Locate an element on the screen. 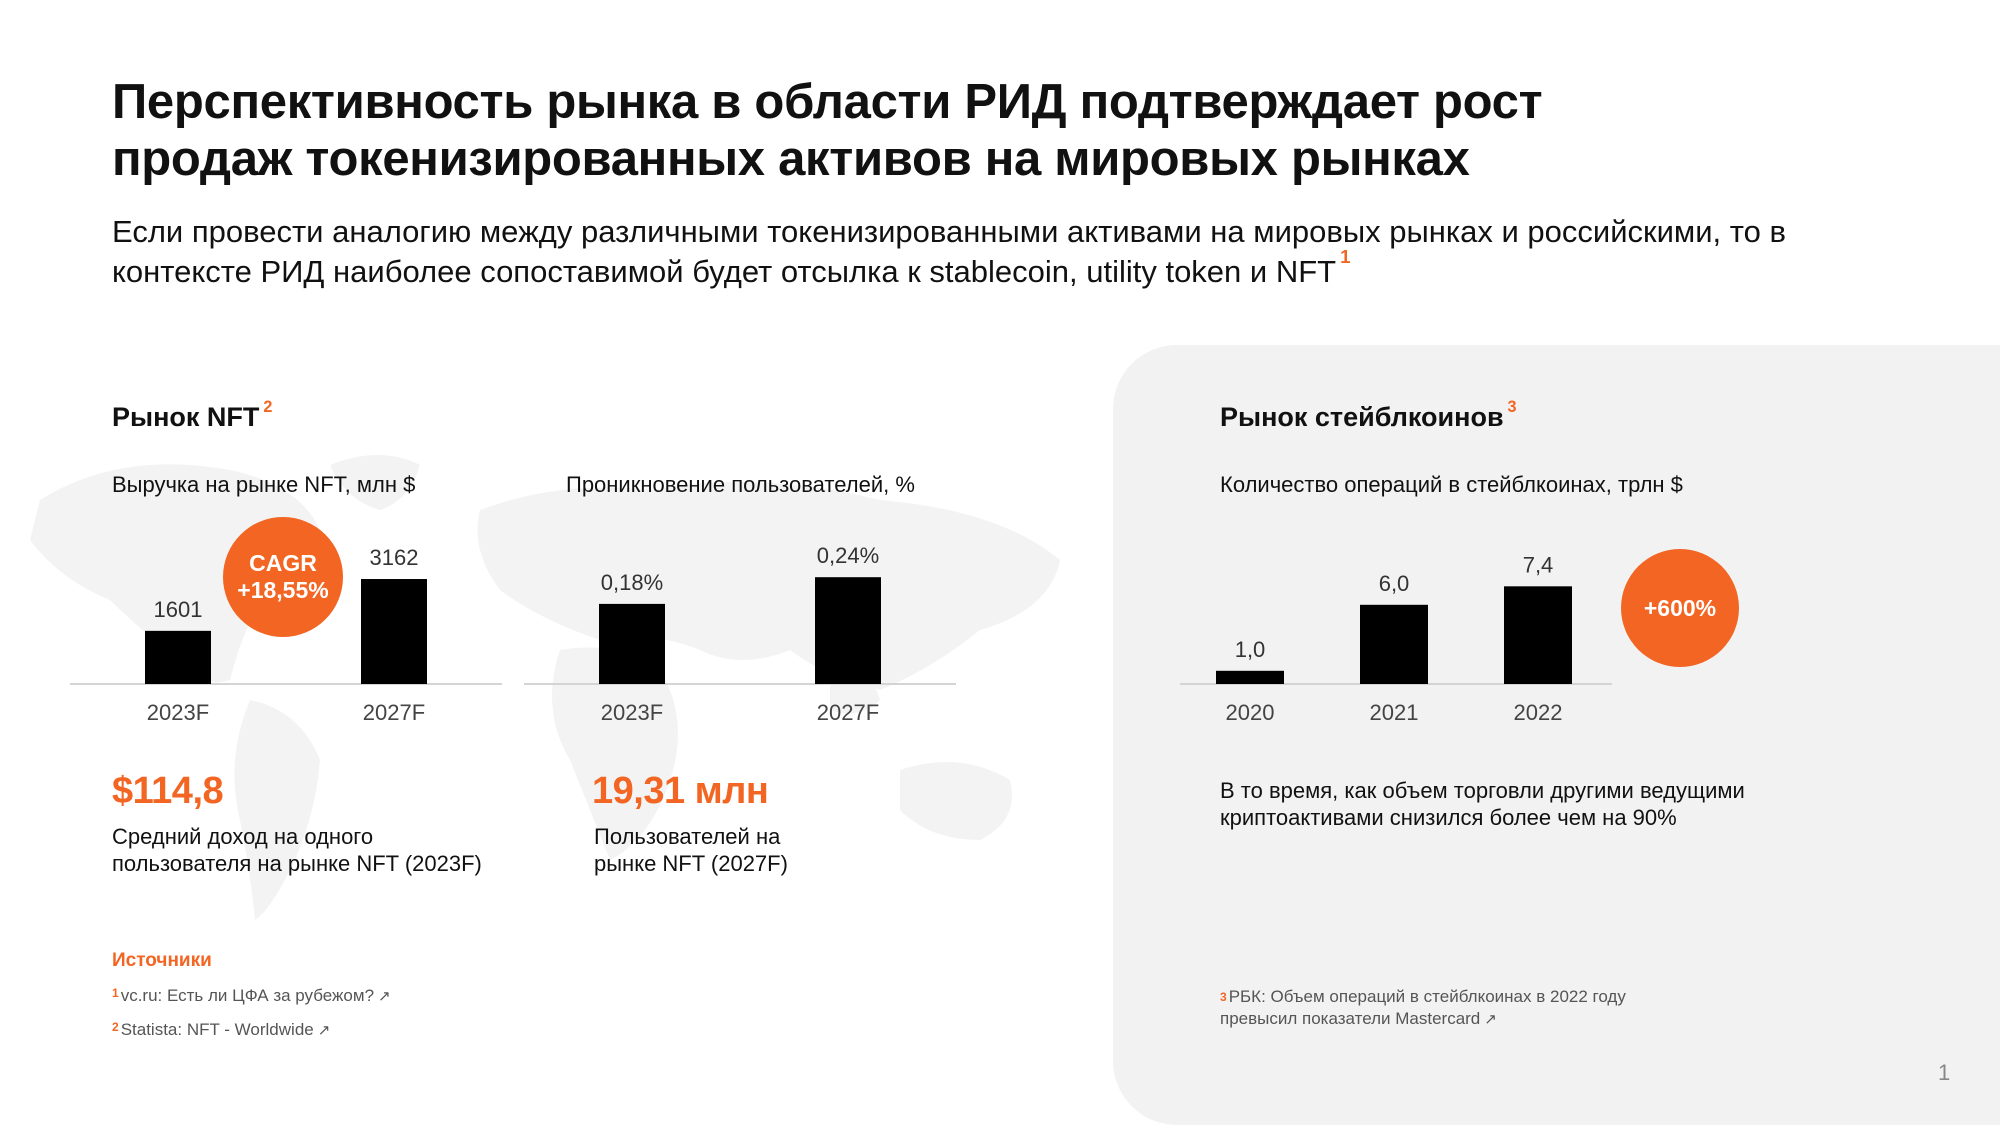 This screenshot has height=1125, width=2000. nft-revenue-chart: 1601 2023F 3162 2027F is located at coordinates (286, 635).